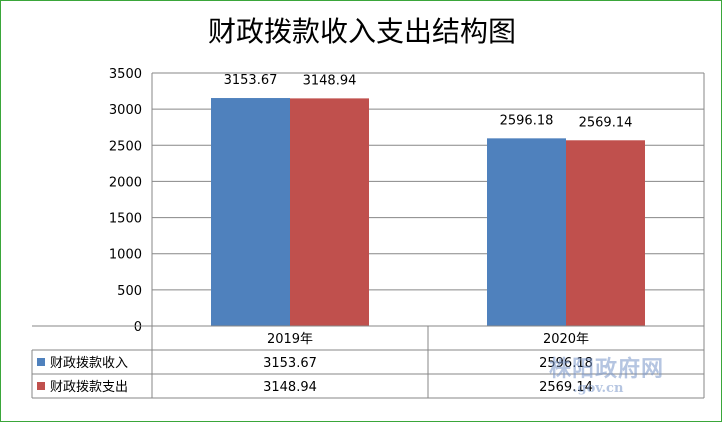 This screenshot has width=722, height=422. What do you see at coordinates (89, 387) in the screenshot?
I see `legend-label: 财政拨款支出` at bounding box center [89, 387].